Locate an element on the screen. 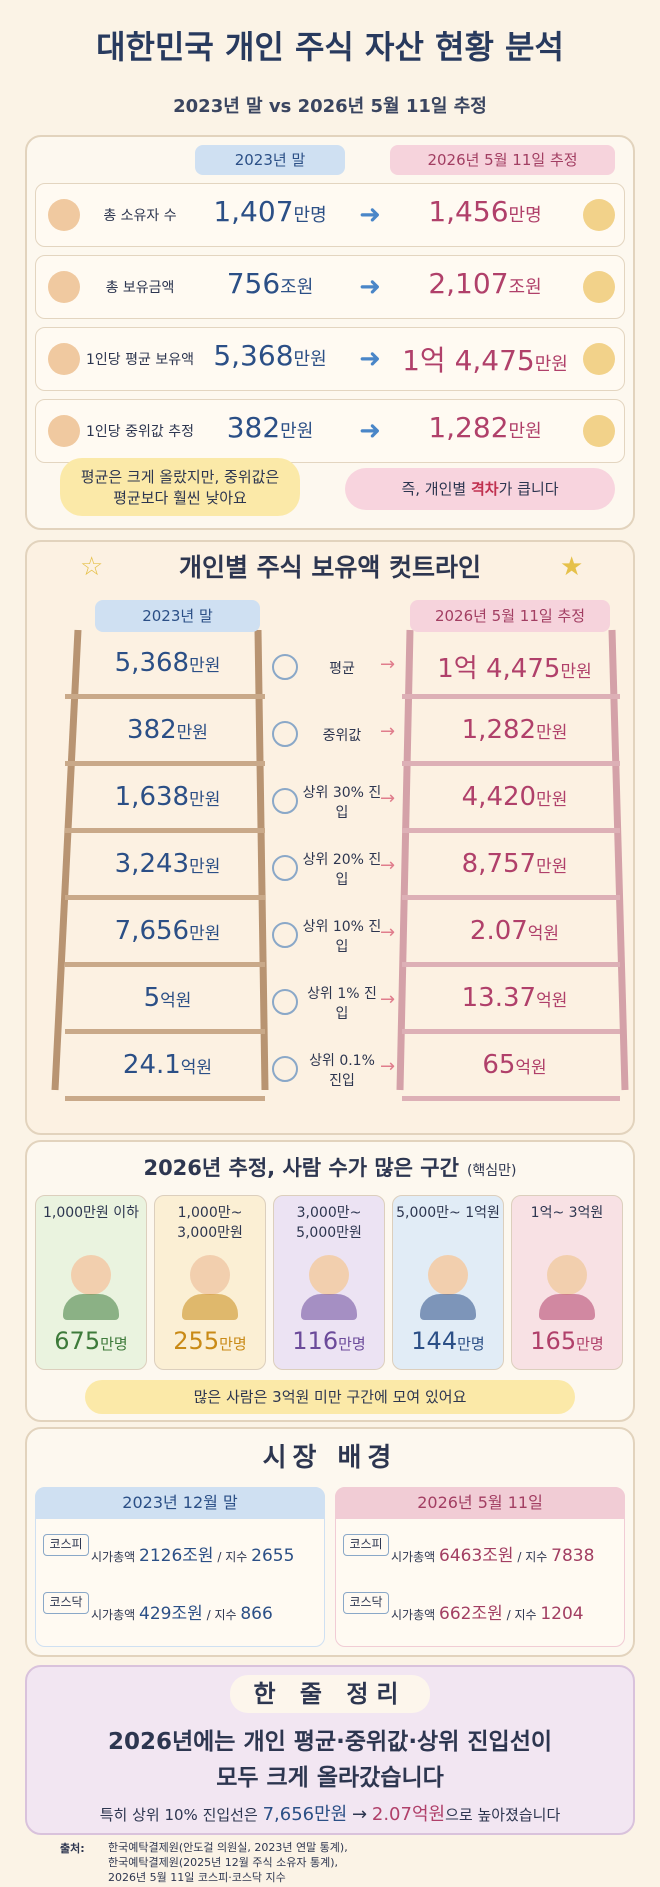  headline: 모두 크게 올라갔습니다 is located at coordinates (330, 1778).